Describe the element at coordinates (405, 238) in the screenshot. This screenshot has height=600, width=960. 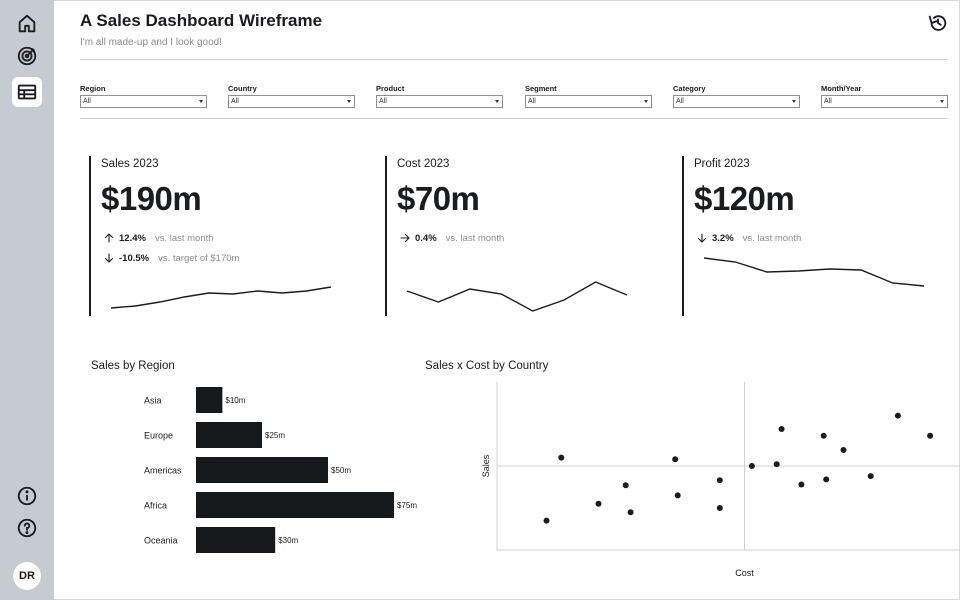
I see `arrow-right-icon` at that location.